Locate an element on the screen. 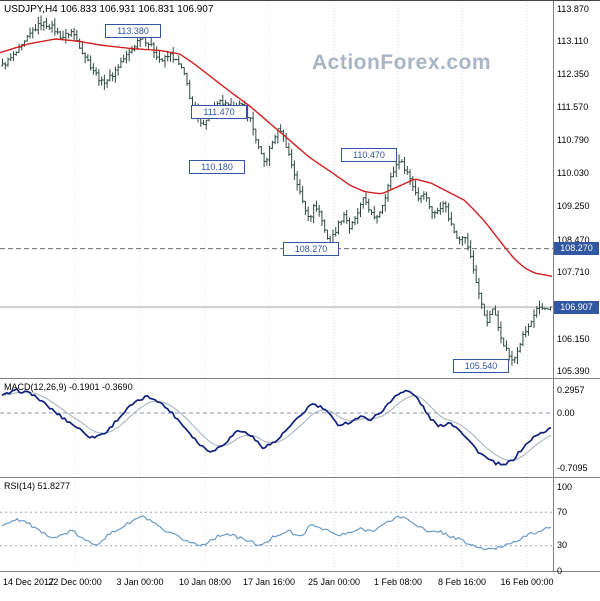 The height and width of the screenshot is (601, 600). swing-price-annotation: 110.180 is located at coordinates (217, 167).